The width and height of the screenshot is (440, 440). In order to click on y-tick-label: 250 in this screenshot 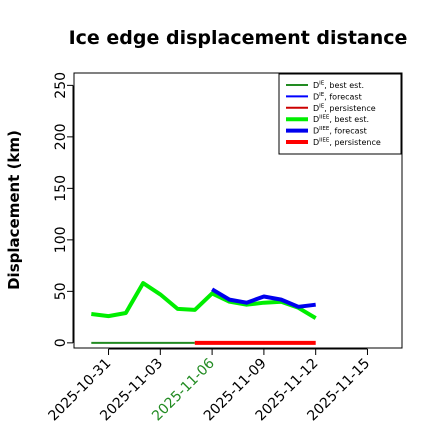, I will do `click(61, 85)`.